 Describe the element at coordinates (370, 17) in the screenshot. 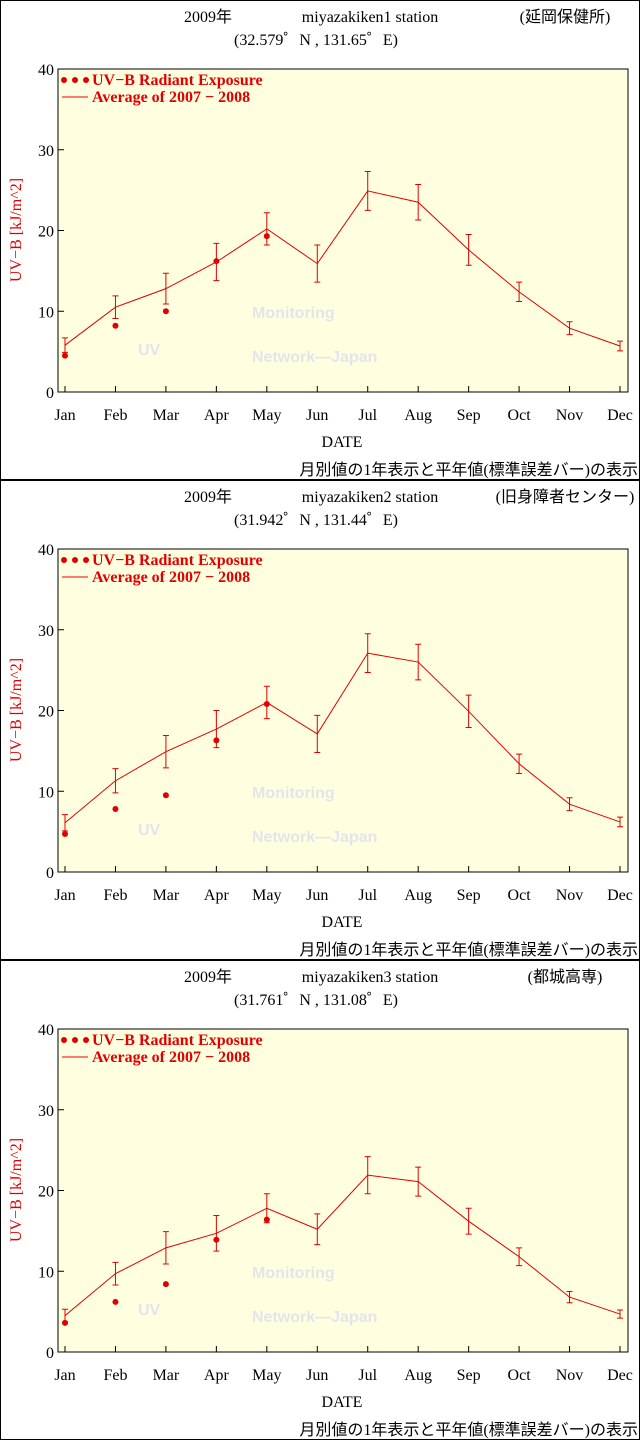

I see `station-name: miyazakiken1 station` at that location.